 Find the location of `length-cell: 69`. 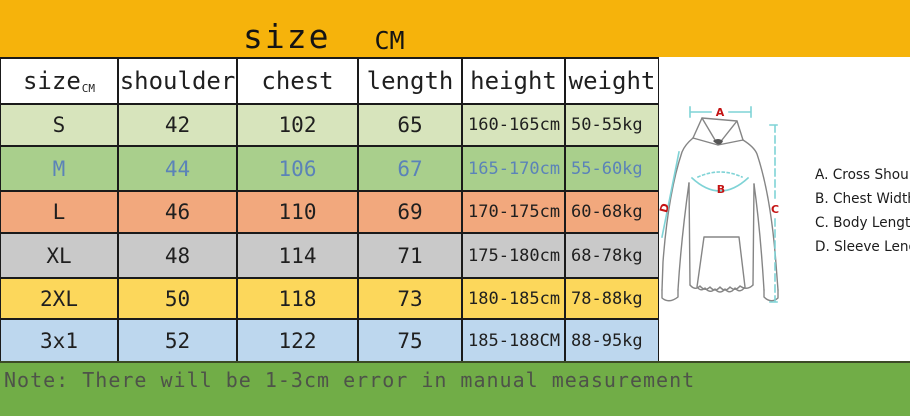

length-cell: 69 is located at coordinates (411, 213).